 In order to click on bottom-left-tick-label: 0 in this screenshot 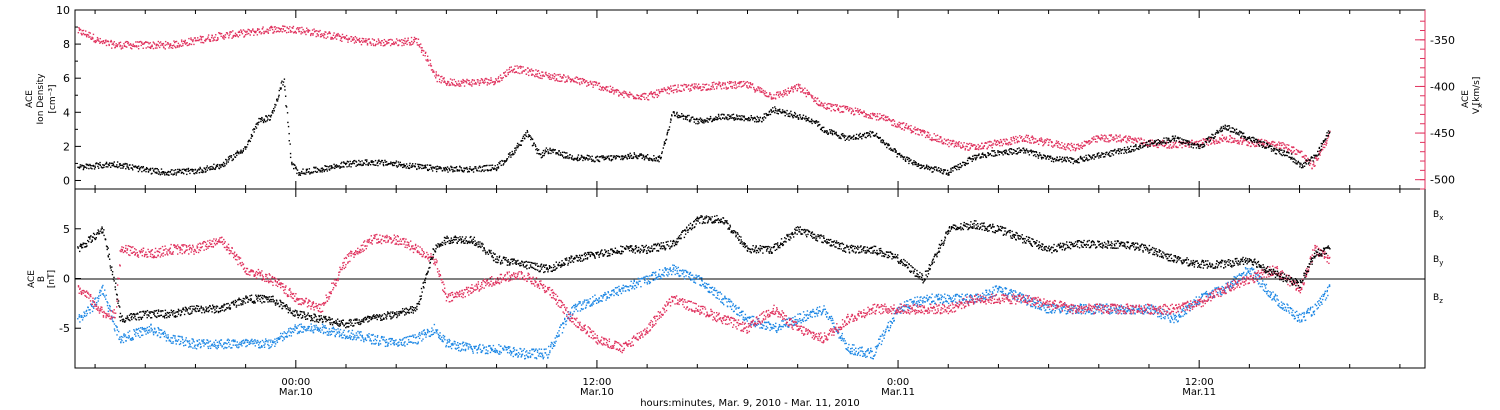, I will do `click(66, 279)`.